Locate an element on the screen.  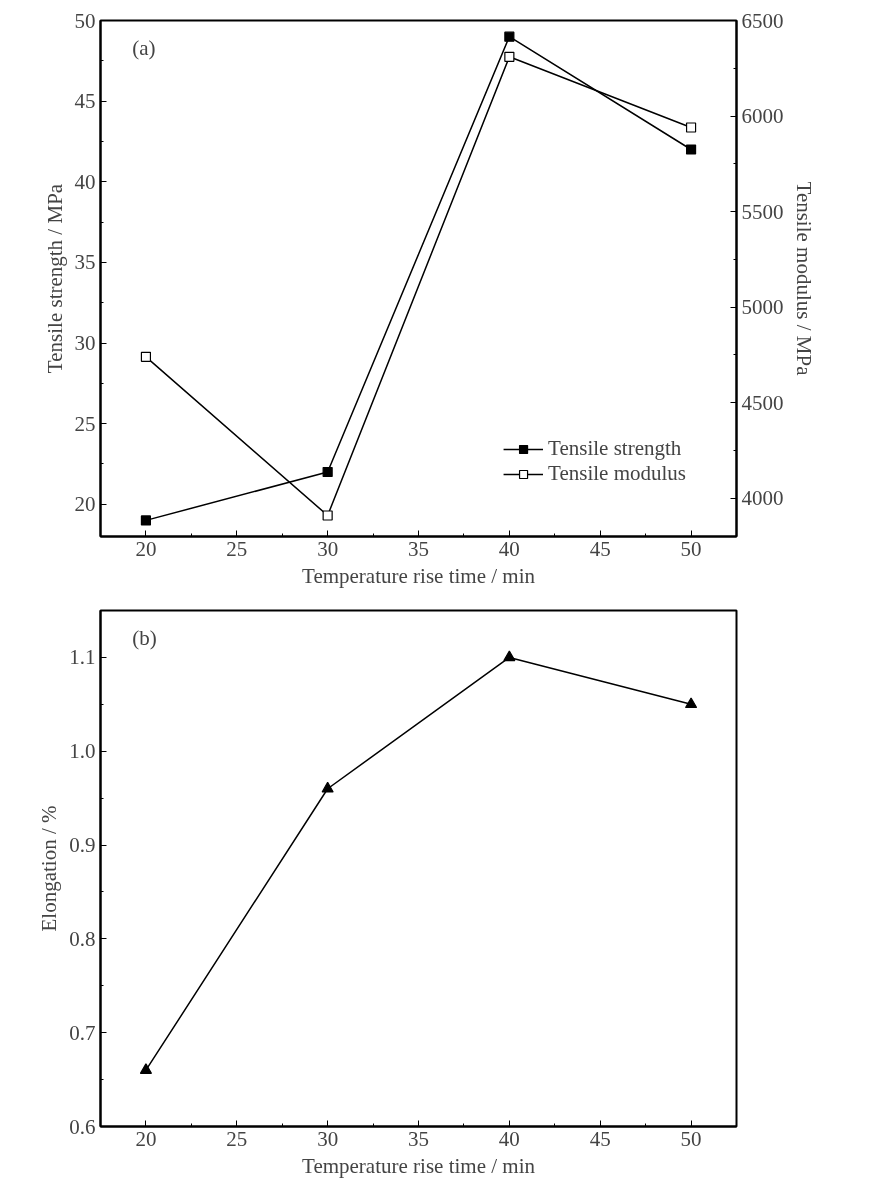
y2-tick-label: 5500 is located at coordinates (762, 211).